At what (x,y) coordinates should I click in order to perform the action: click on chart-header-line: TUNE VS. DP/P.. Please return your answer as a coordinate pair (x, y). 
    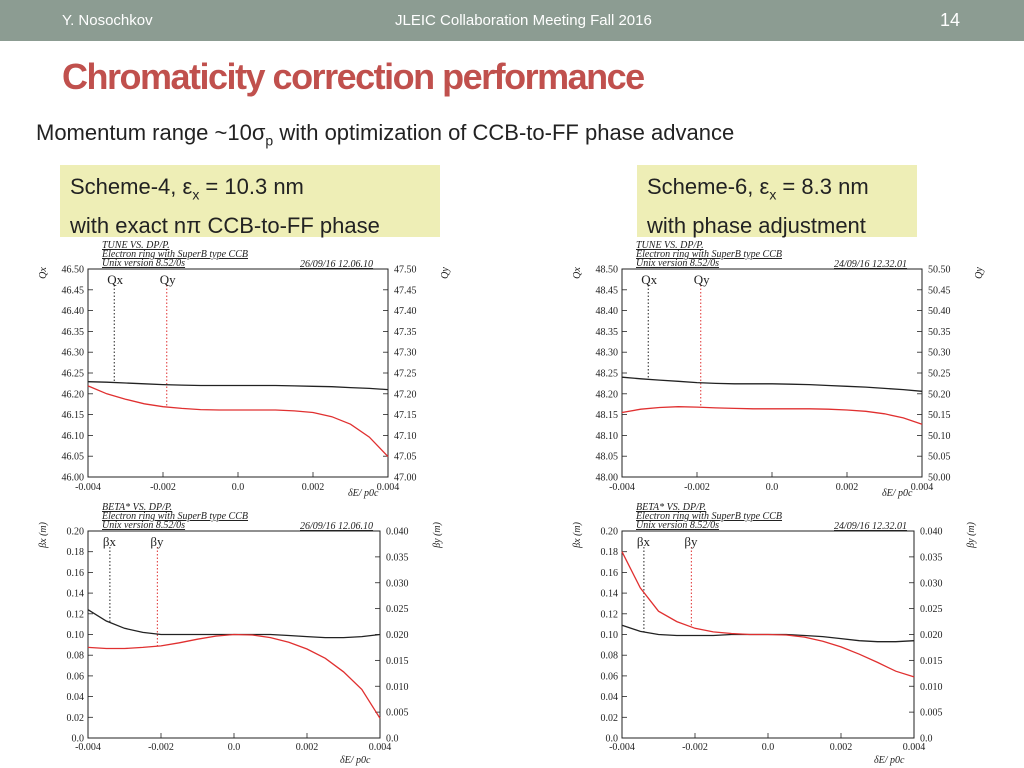
    Looking at the image, I should click on (670, 245).